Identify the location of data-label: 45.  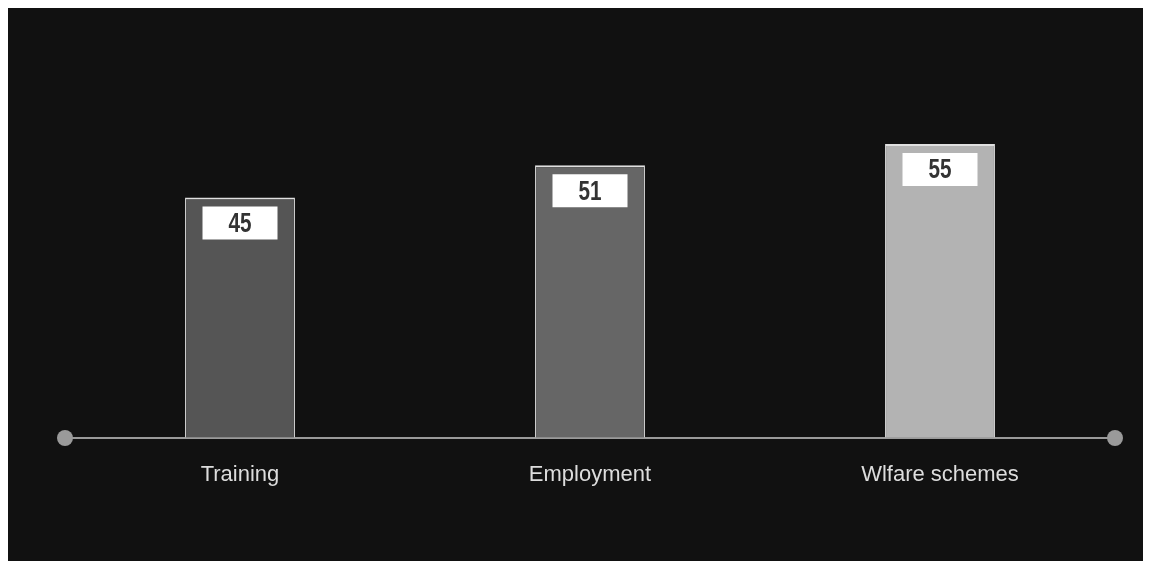
(240, 222).